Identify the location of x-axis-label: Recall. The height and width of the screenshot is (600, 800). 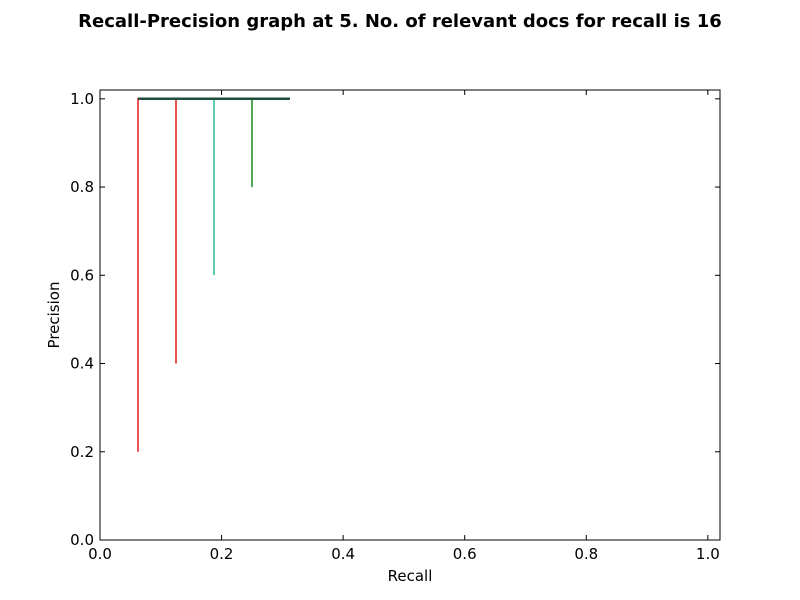
(410, 576).